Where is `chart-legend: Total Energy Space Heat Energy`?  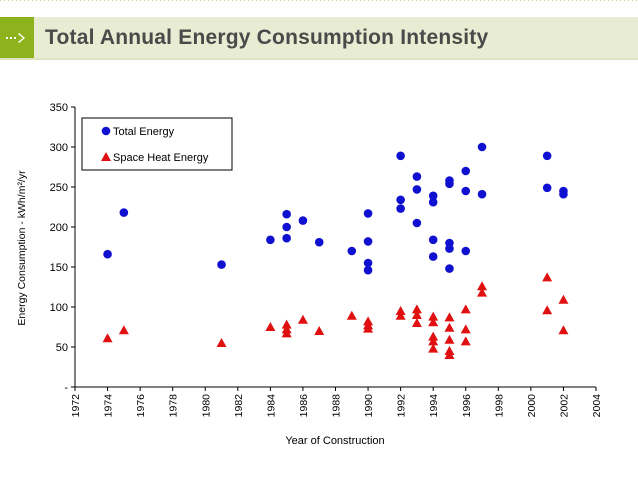
chart-legend: Total Energy Space Heat Energy is located at coordinates (157, 144).